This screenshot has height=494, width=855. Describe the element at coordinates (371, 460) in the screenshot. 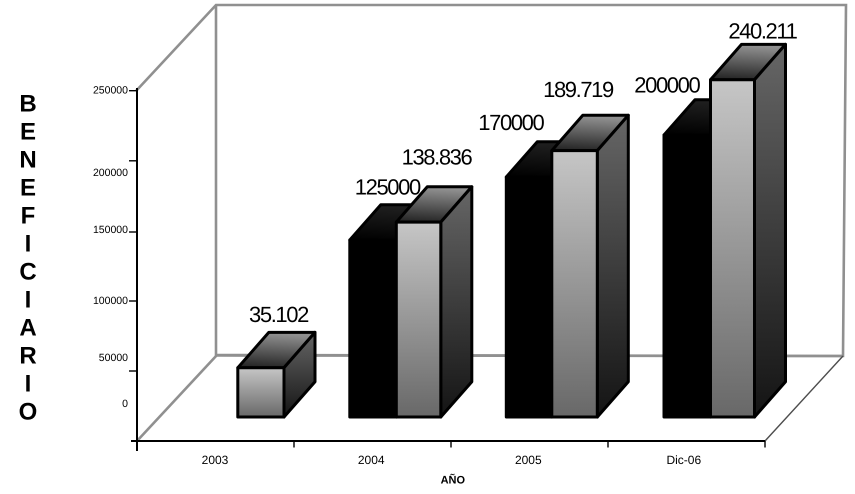

I see `svg-text: 2004` at that location.